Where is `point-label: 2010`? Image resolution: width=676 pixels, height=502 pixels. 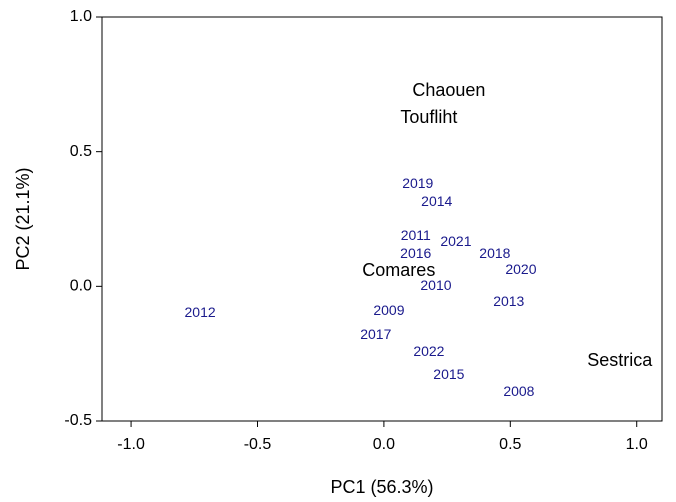 point-label: 2010 is located at coordinates (435, 285).